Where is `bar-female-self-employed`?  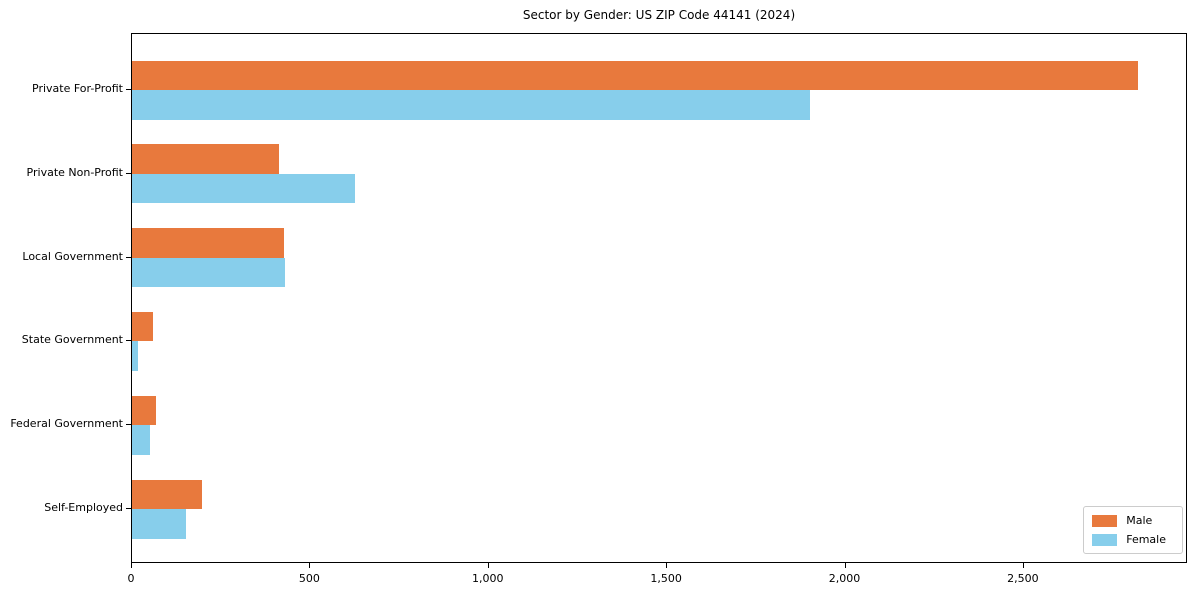 bar-female-self-employed is located at coordinates (159, 524).